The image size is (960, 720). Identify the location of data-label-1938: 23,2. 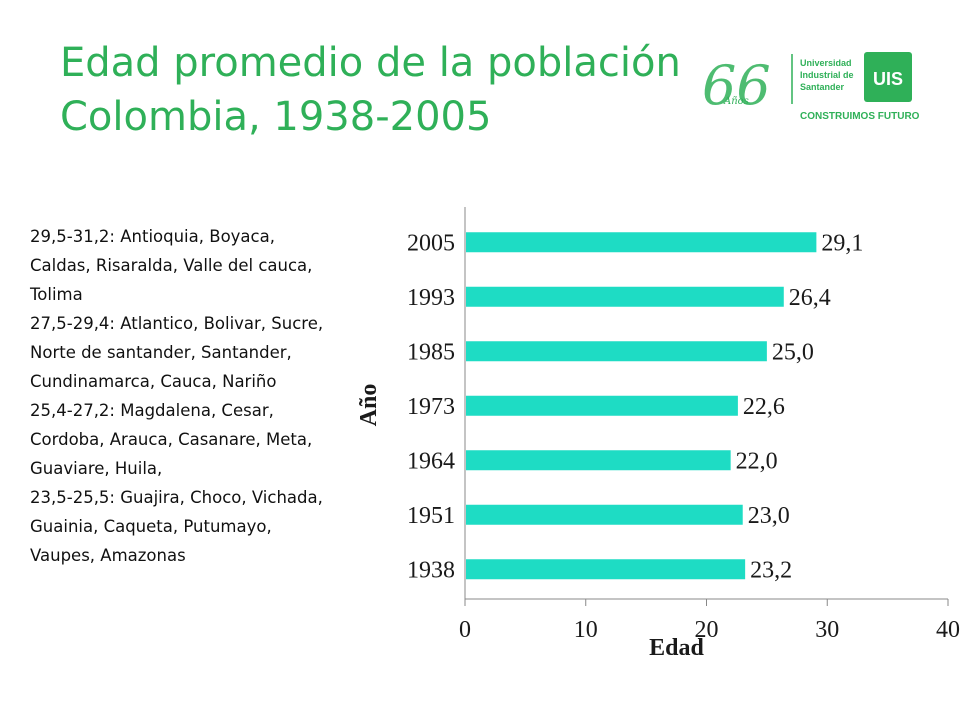
(771, 570).